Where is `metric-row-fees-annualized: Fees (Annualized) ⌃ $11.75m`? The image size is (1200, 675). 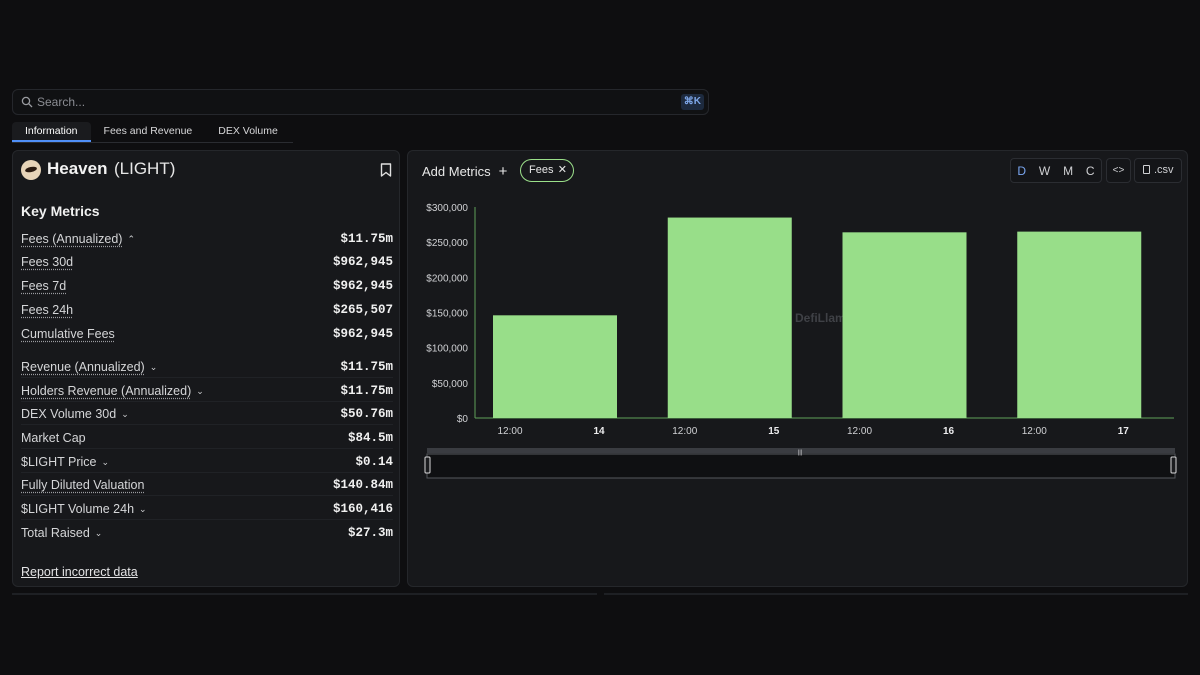 metric-row-fees-annualized: Fees (Annualized) ⌃ $11.75m is located at coordinates (207, 240).